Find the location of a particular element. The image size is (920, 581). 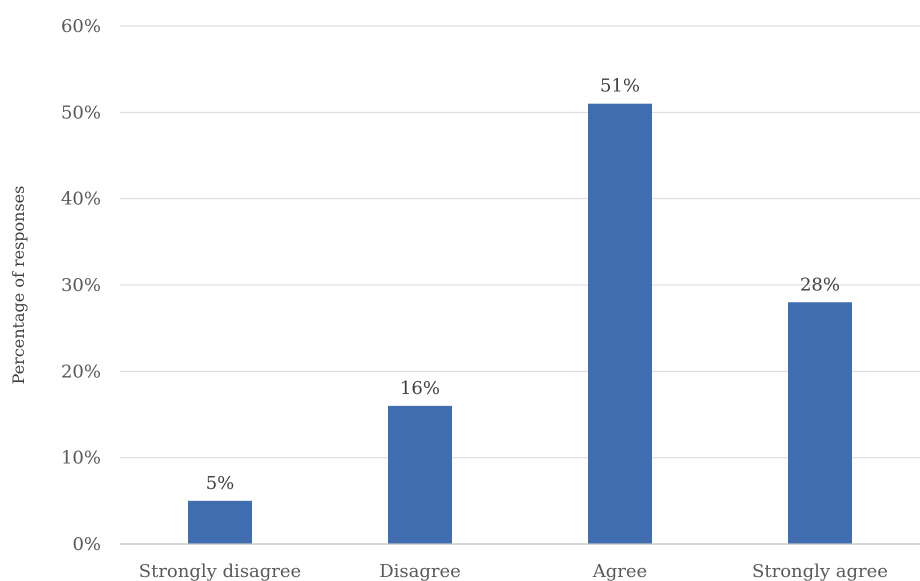

y-axis-title: Percentage of responses is located at coordinates (18, 285).